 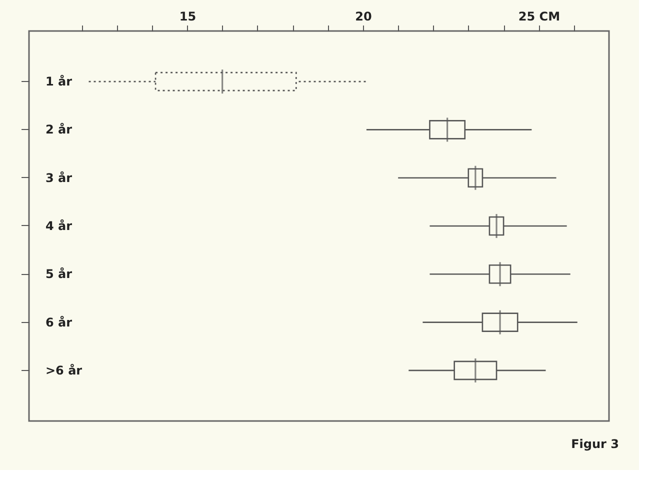 What do you see at coordinates (59, 226) in the screenshot?
I see `y-tick-label: 4 år` at bounding box center [59, 226].